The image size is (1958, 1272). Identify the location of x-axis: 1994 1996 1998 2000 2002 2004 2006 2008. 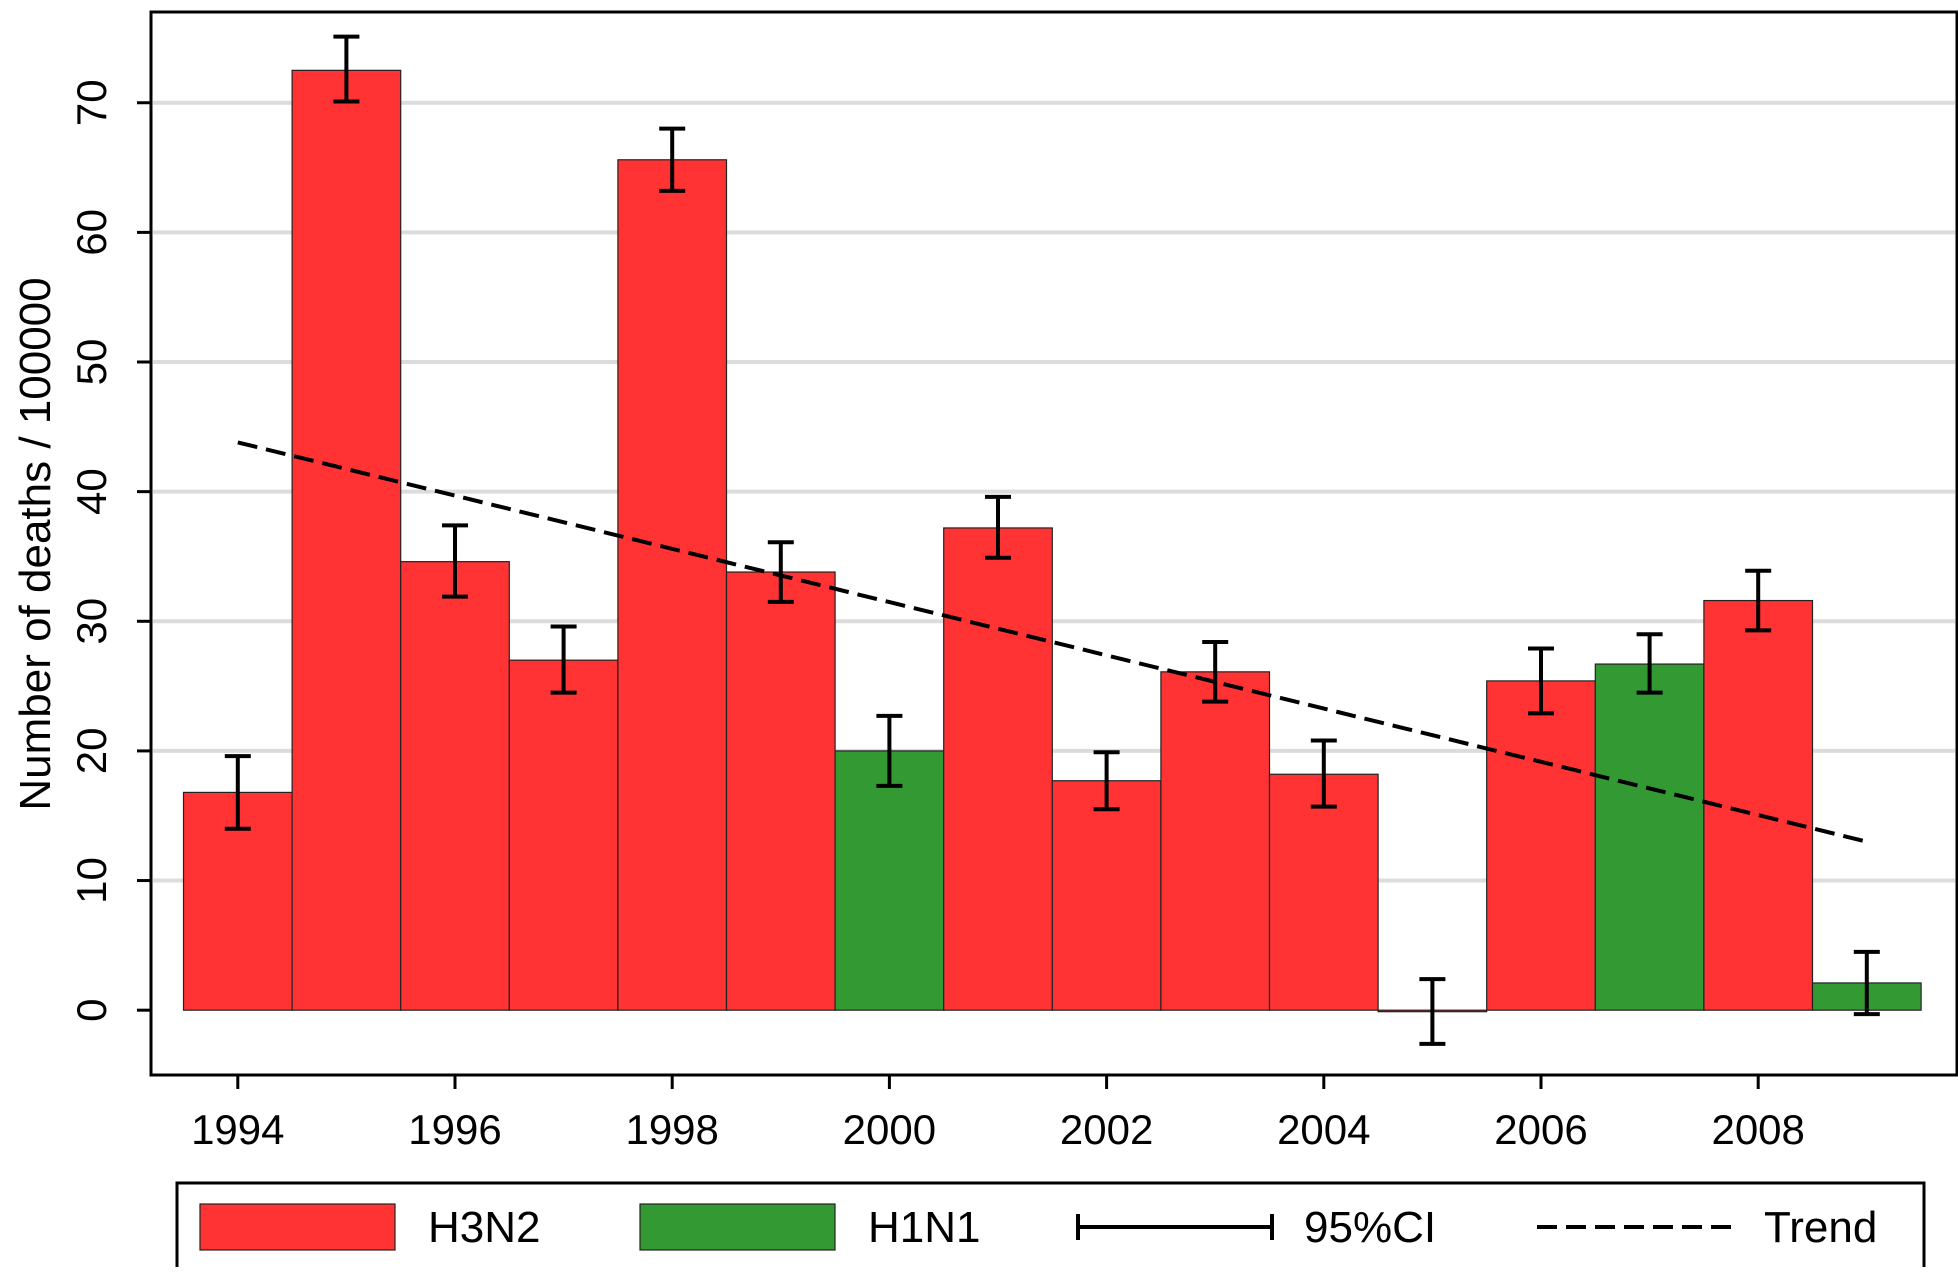
(998, 1114).